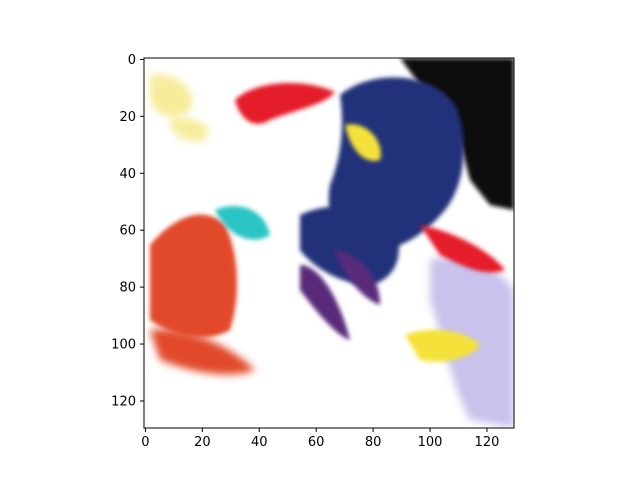  I want to click on y-tick-label: 80, so click(127, 288).